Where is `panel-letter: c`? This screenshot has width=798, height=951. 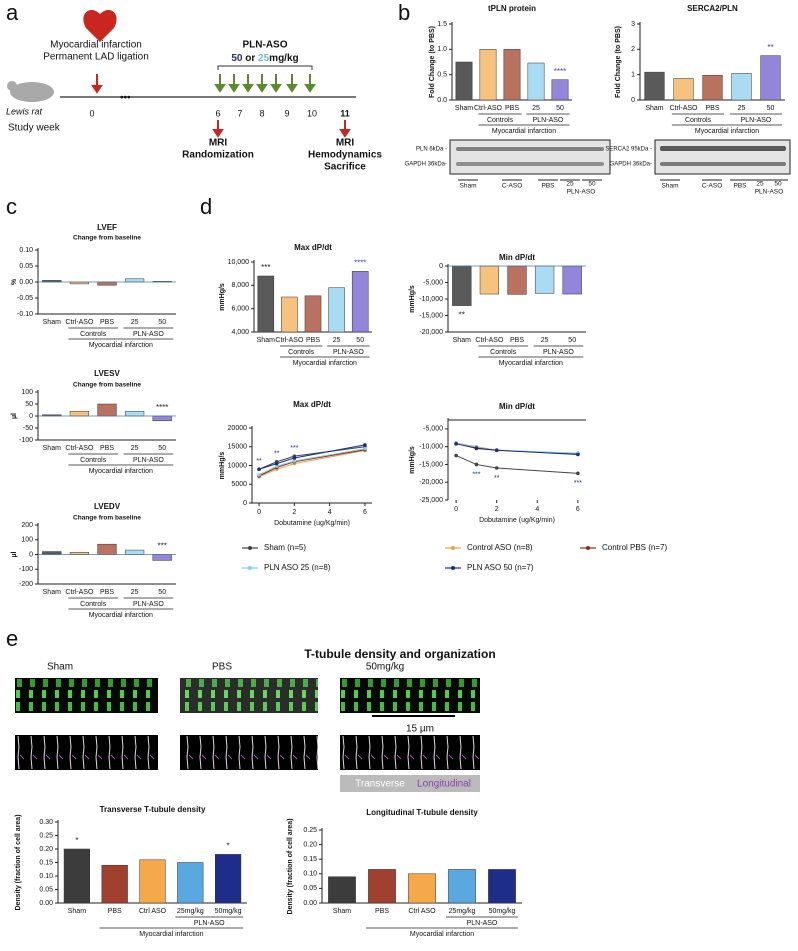 panel-letter: c is located at coordinates (11, 206).